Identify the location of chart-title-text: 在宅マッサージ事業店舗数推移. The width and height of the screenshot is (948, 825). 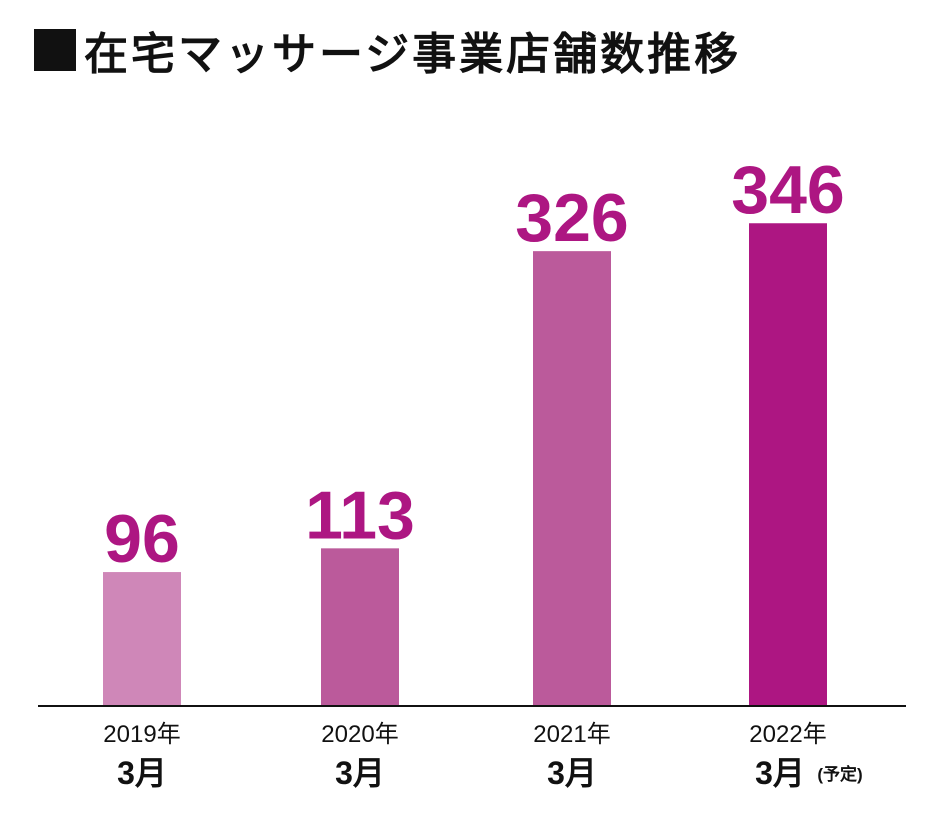
(413, 54).